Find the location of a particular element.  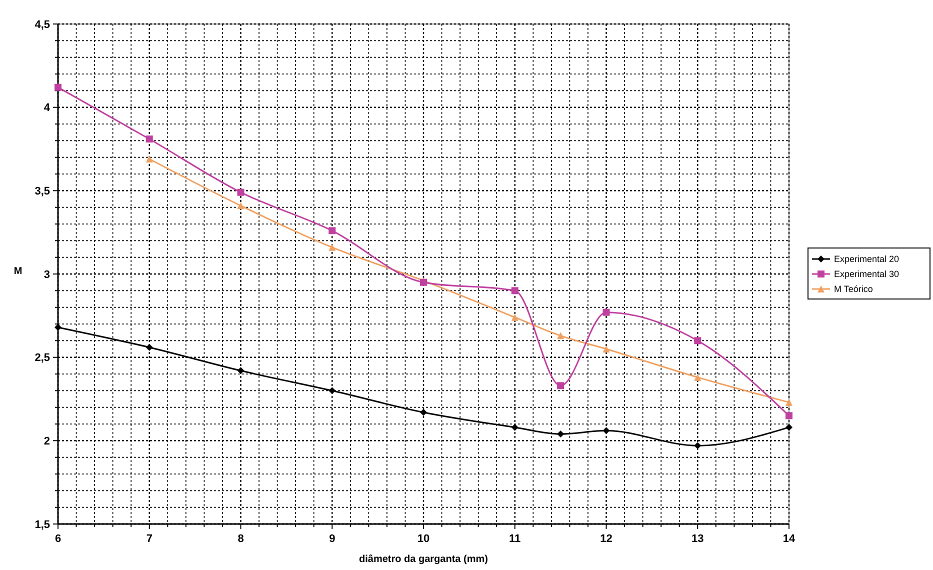

y-tick-label: 2 is located at coordinates (47, 442).